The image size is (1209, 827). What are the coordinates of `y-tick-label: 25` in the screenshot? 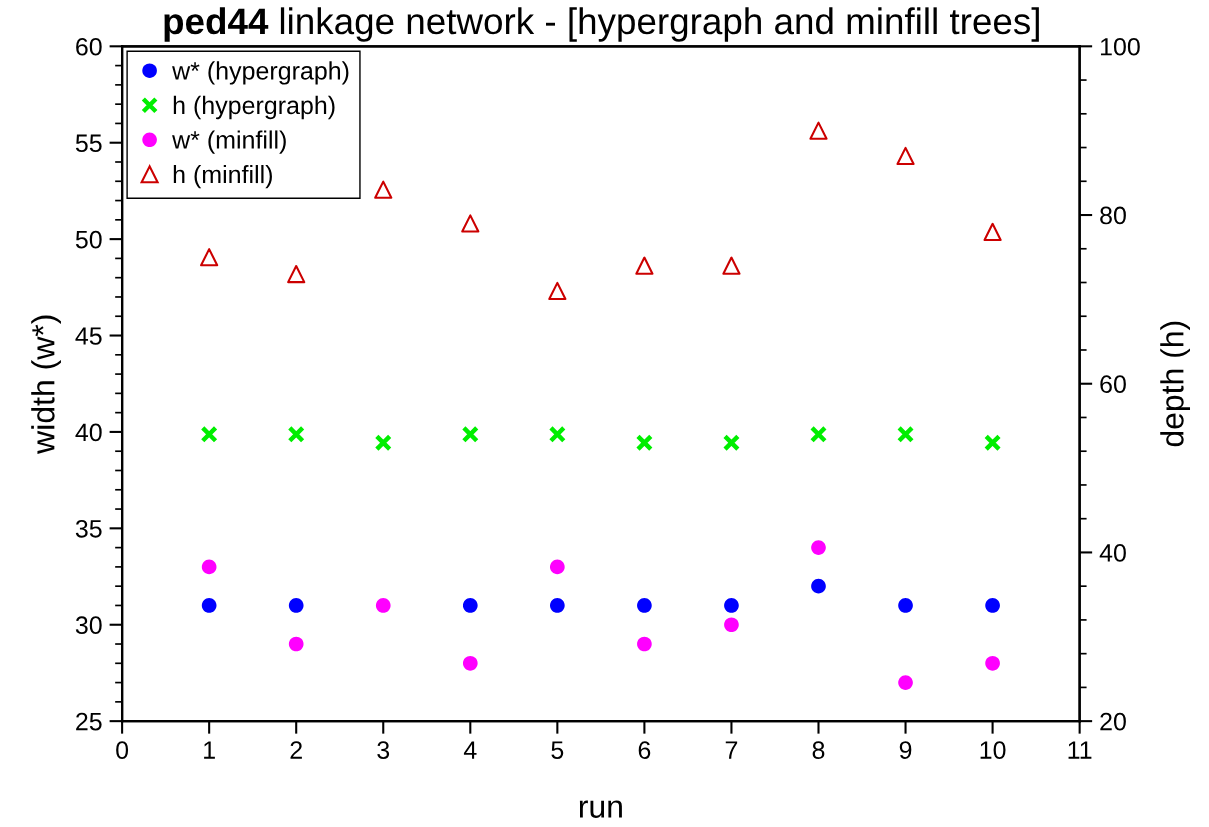 It's located at (89, 721).